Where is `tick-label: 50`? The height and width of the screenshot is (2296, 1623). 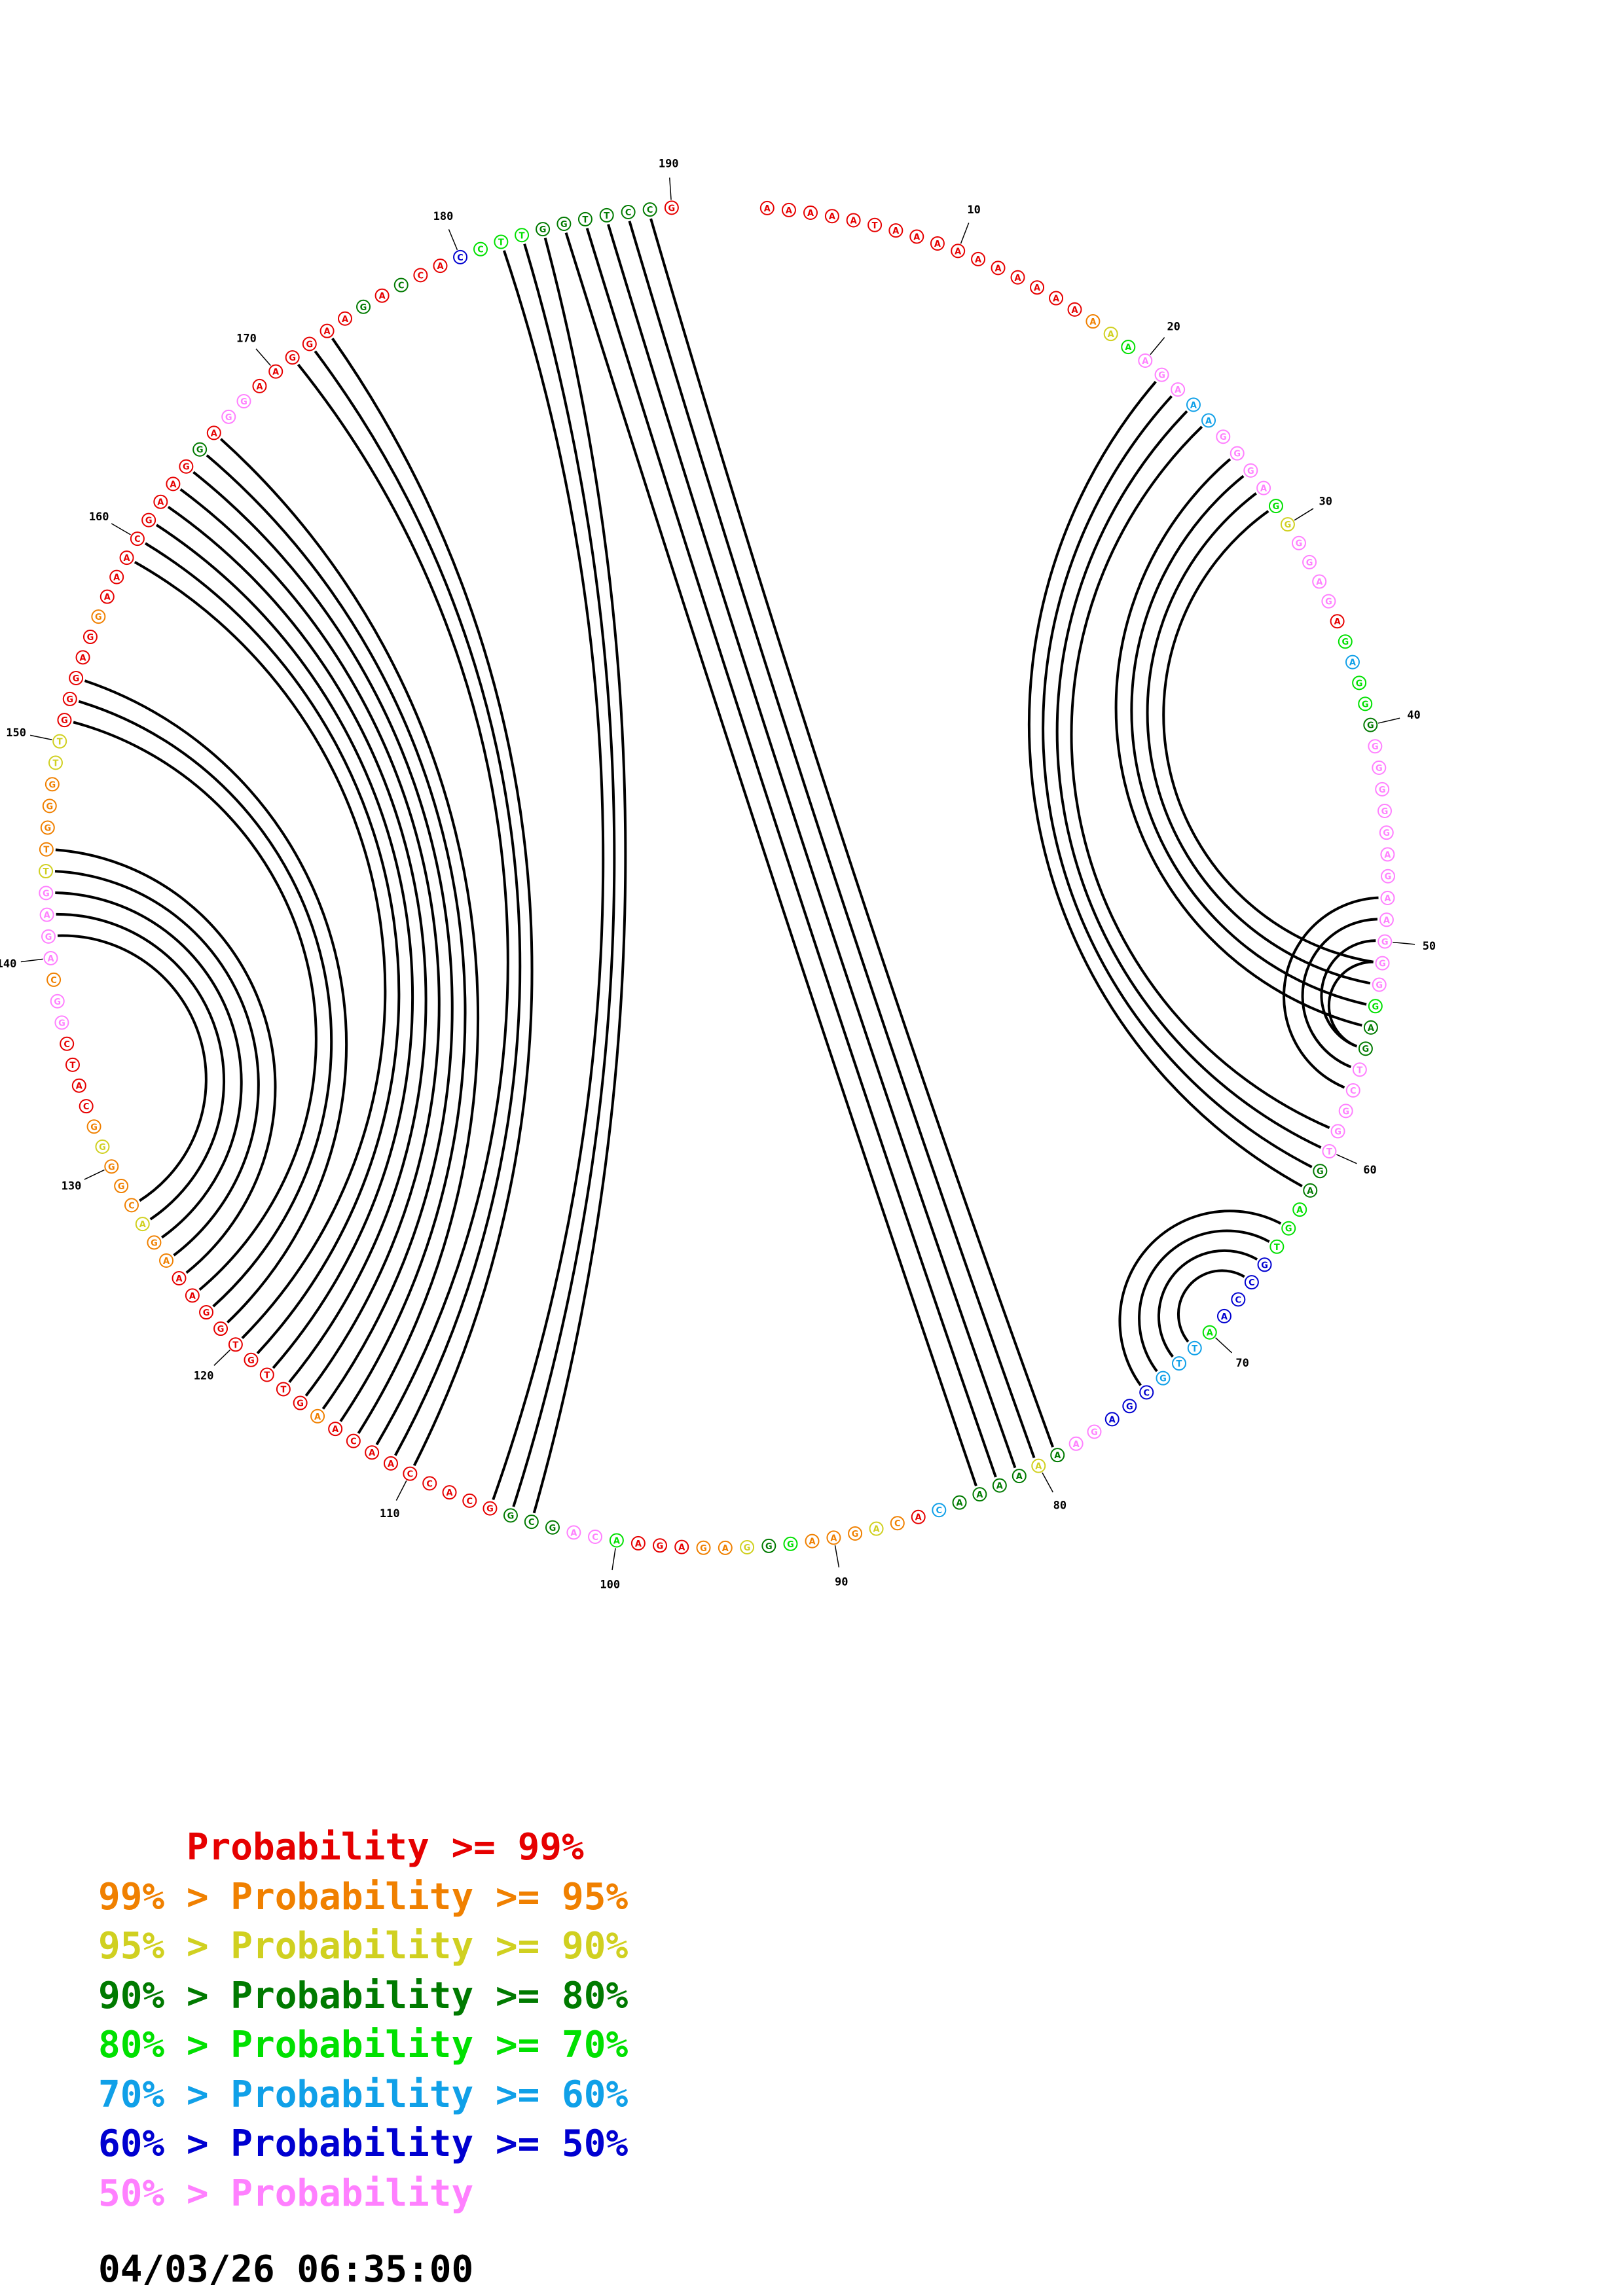 tick-label: 50 is located at coordinates (1429, 946).